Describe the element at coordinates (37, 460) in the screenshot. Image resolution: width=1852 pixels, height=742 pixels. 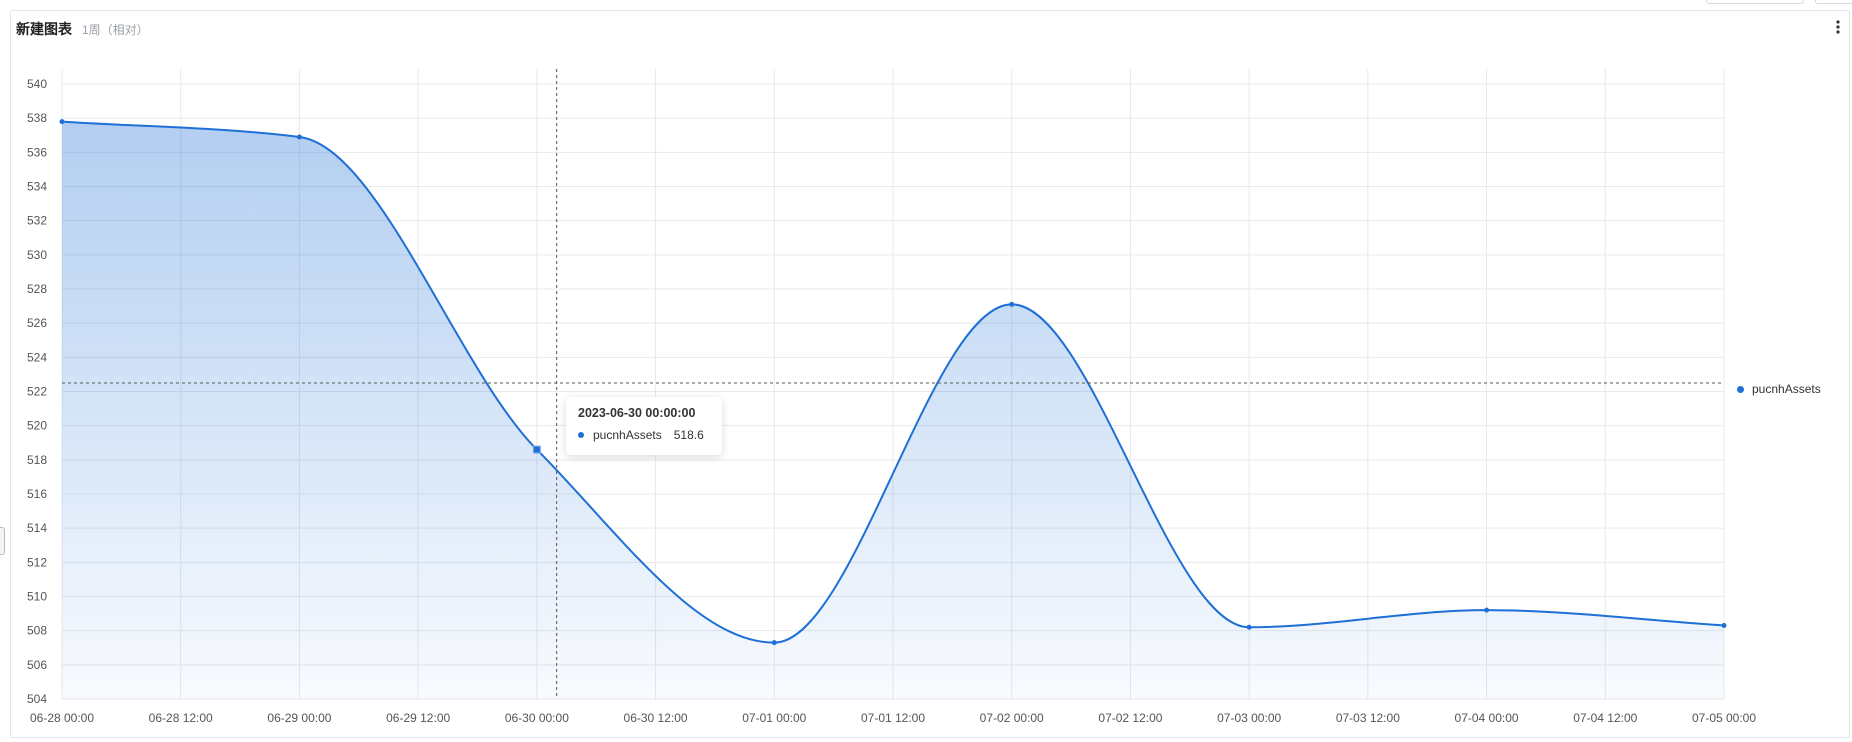
I see `y-tick-label: 518` at that location.